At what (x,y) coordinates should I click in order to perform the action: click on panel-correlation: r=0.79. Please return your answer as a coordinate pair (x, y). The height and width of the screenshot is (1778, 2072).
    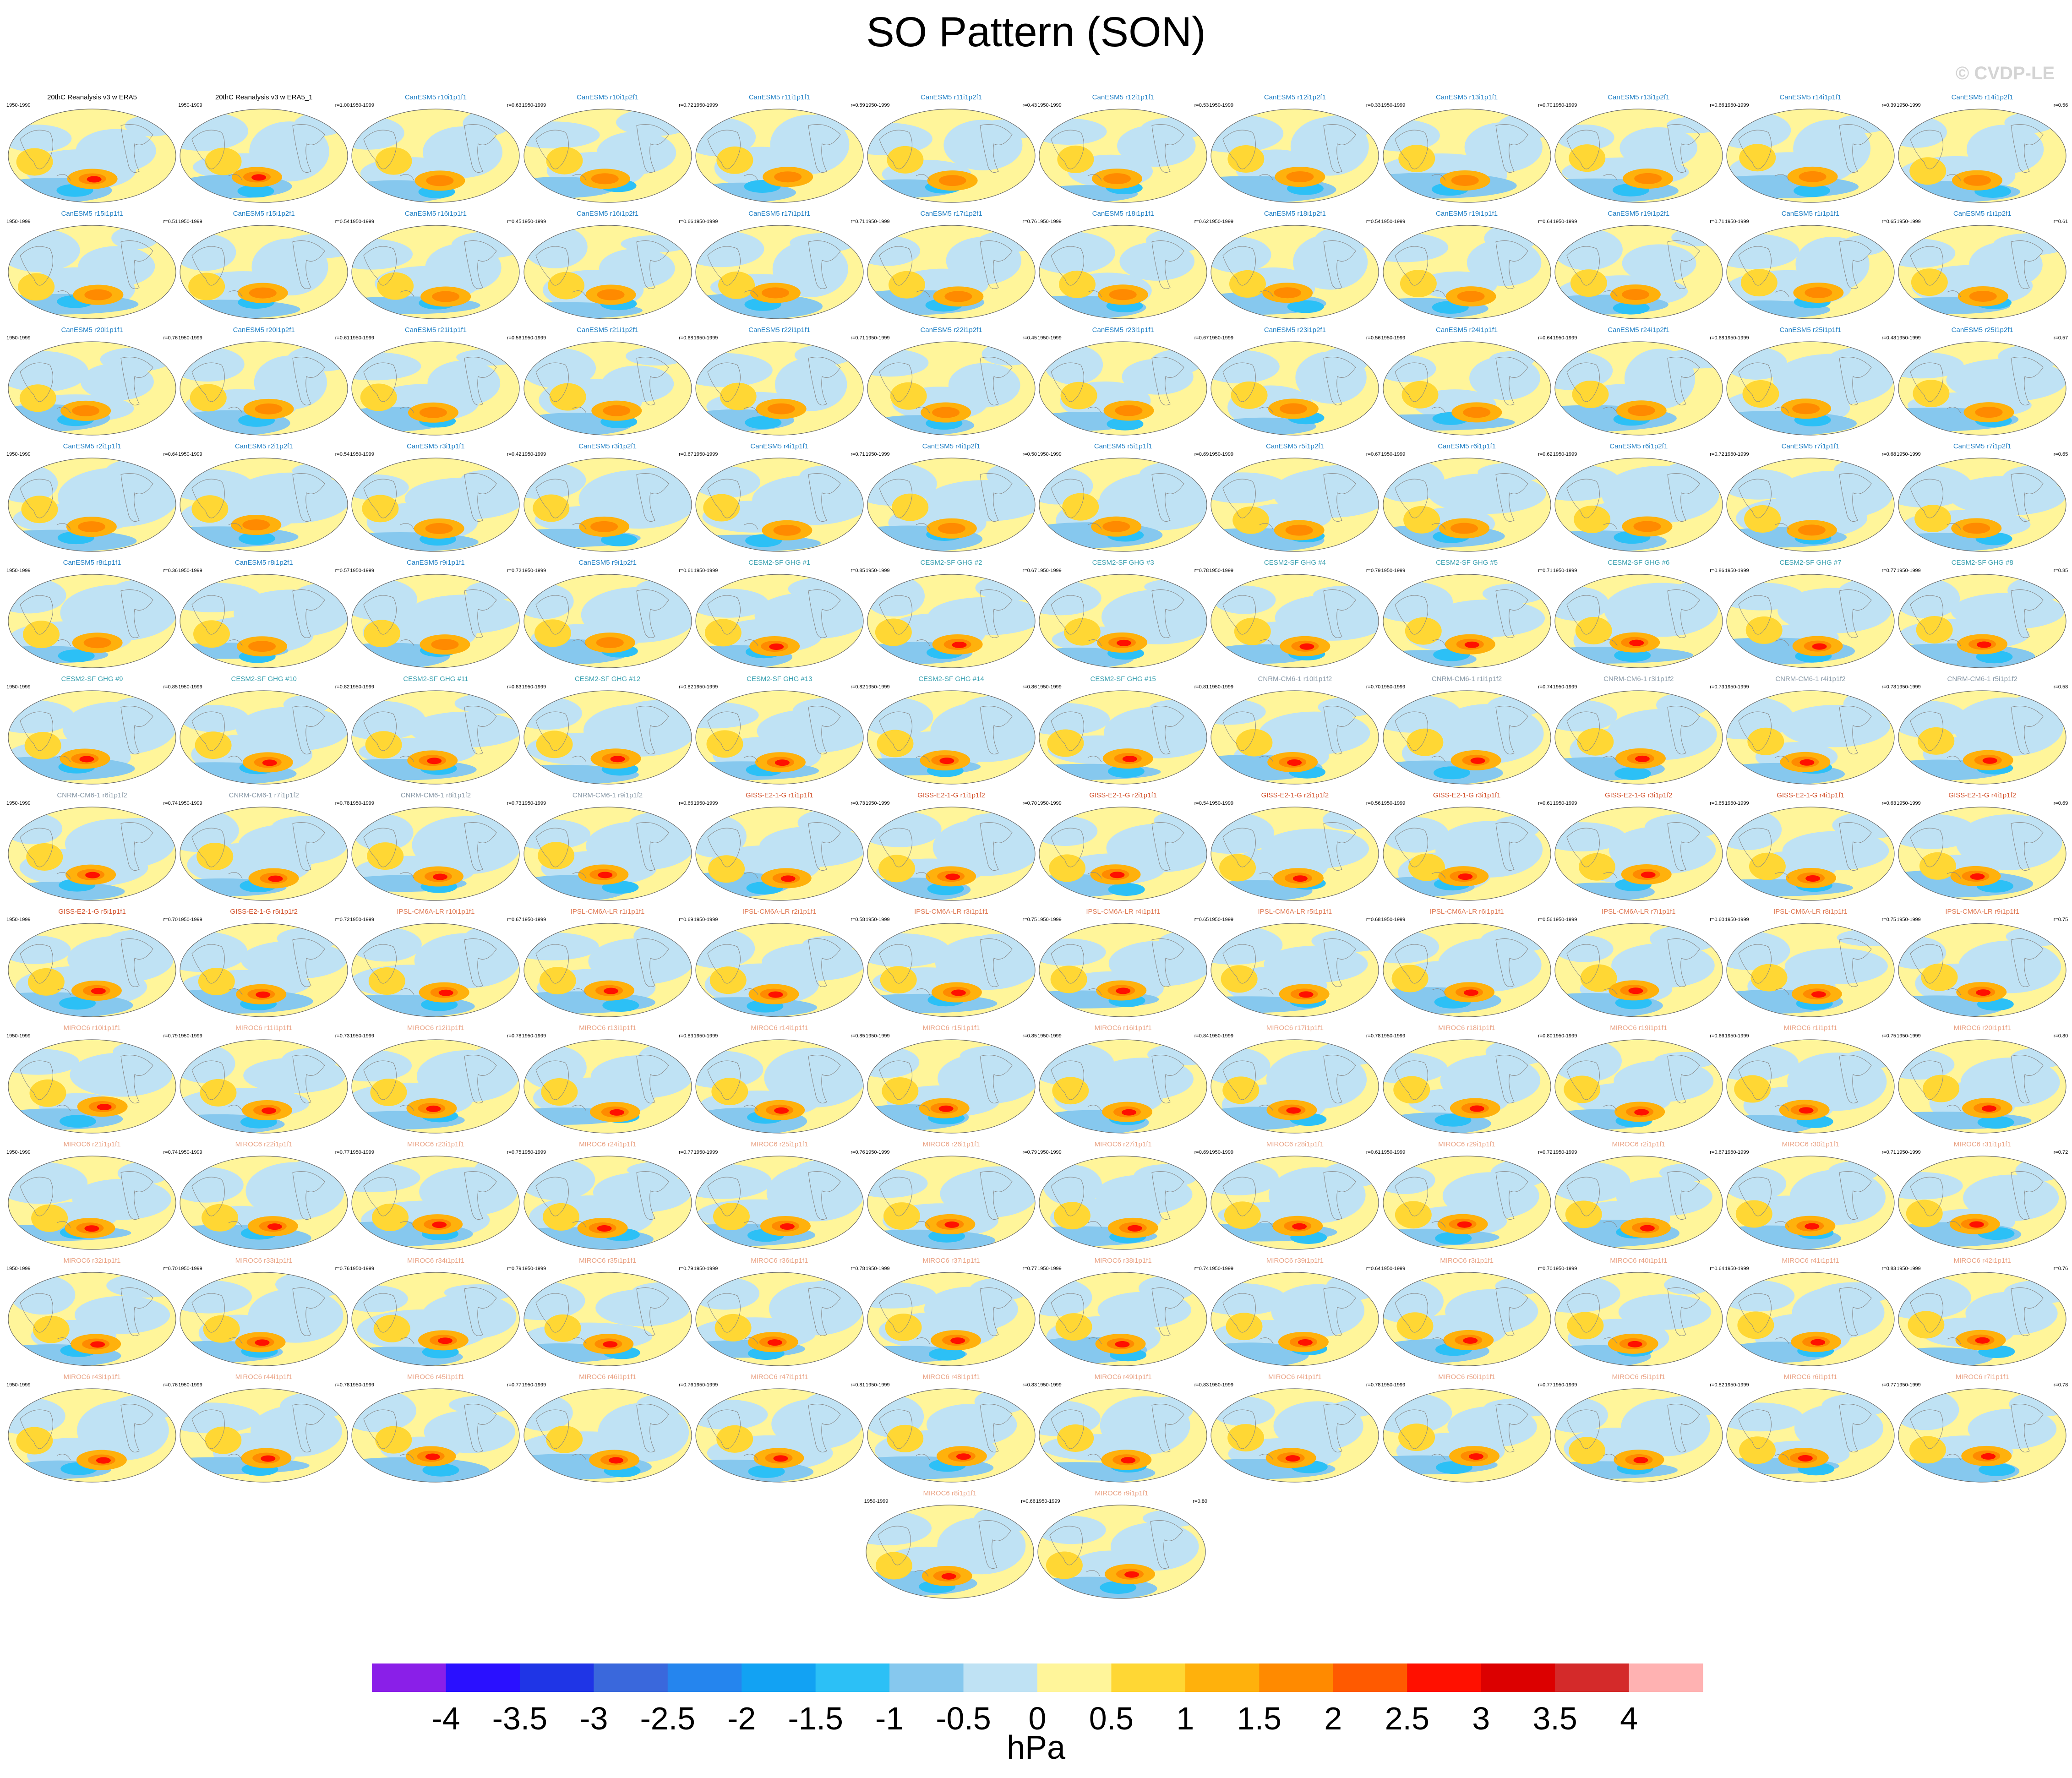
    Looking at the image, I should click on (171, 1036).